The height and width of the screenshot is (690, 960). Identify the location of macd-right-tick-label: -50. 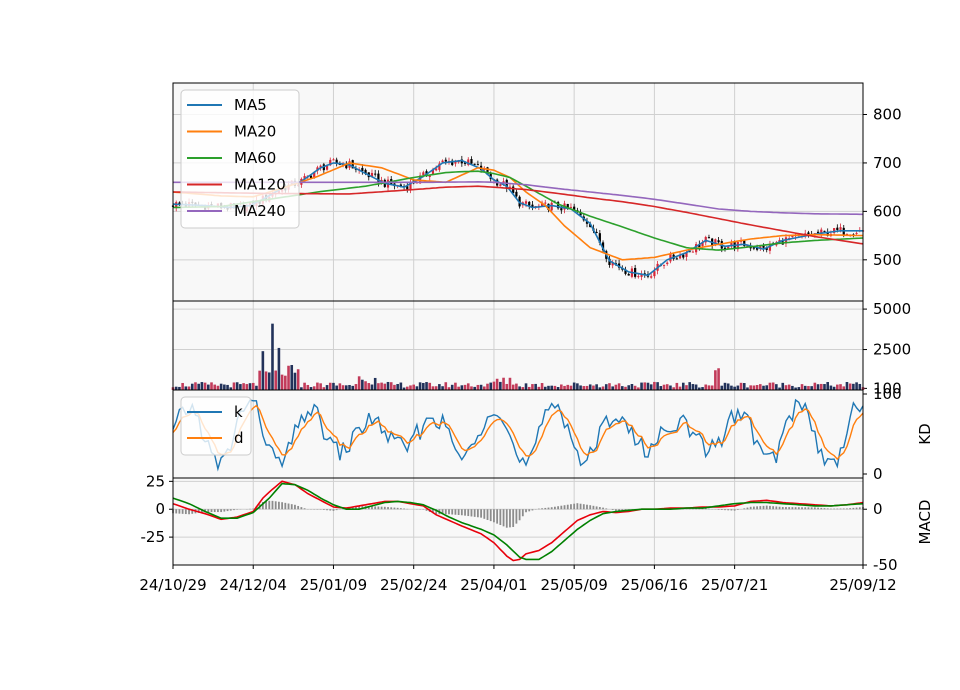
(885, 565).